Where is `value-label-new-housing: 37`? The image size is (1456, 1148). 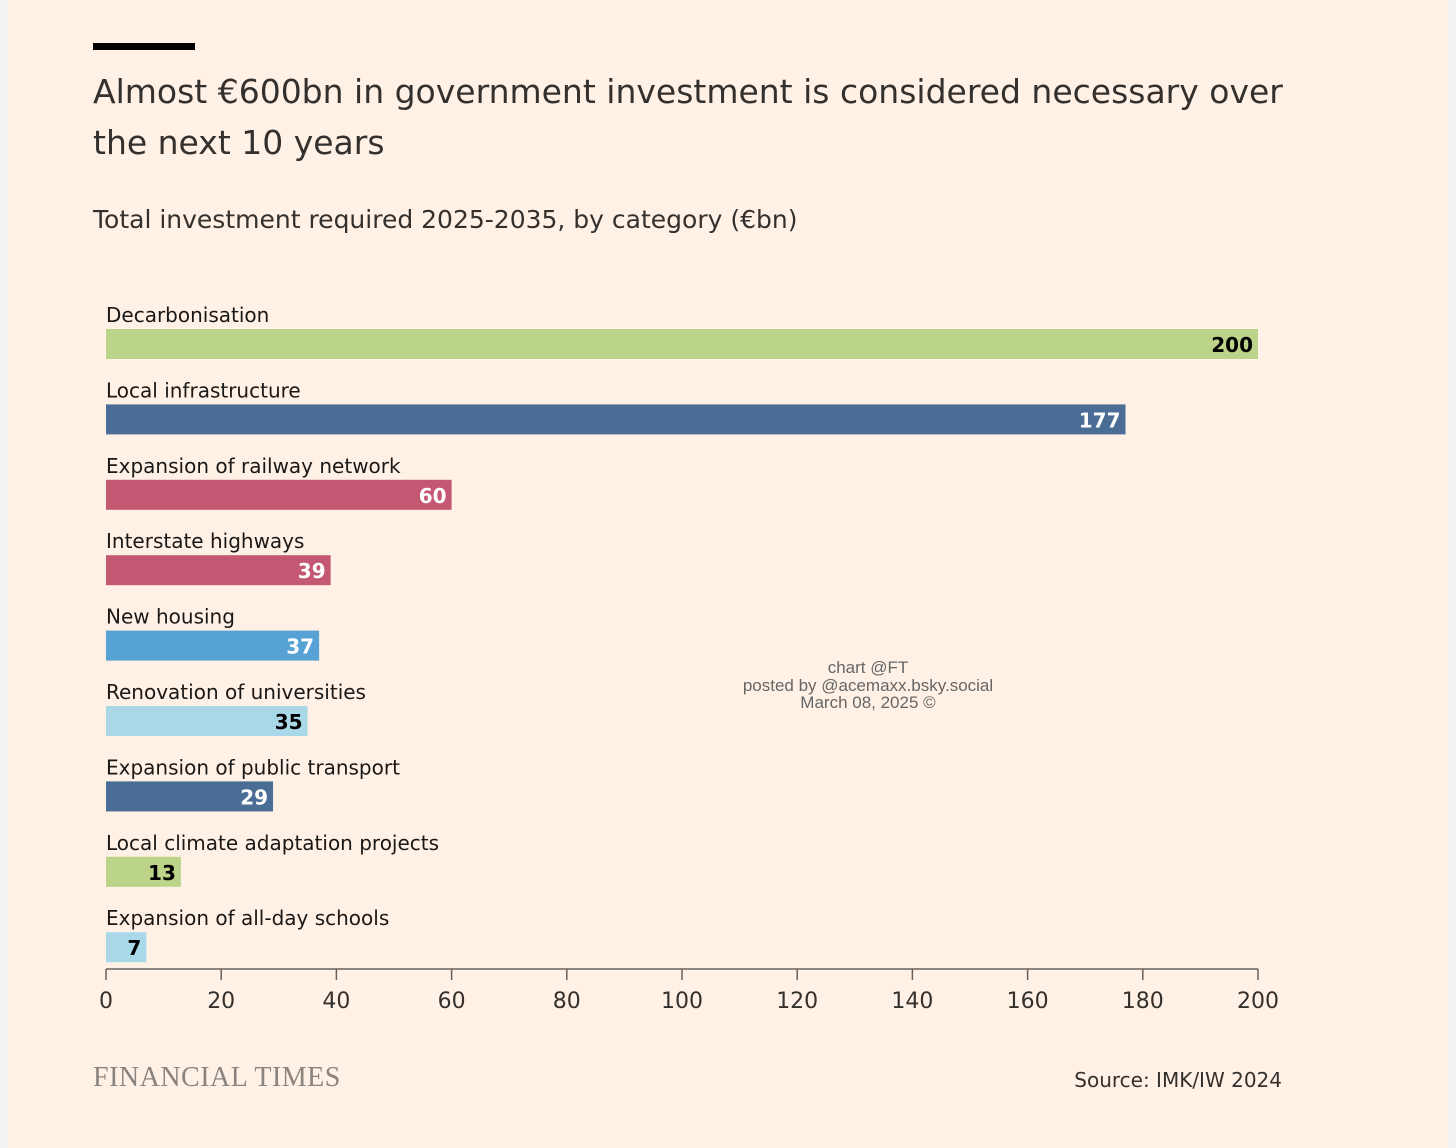 value-label-new-housing: 37 is located at coordinates (300, 647).